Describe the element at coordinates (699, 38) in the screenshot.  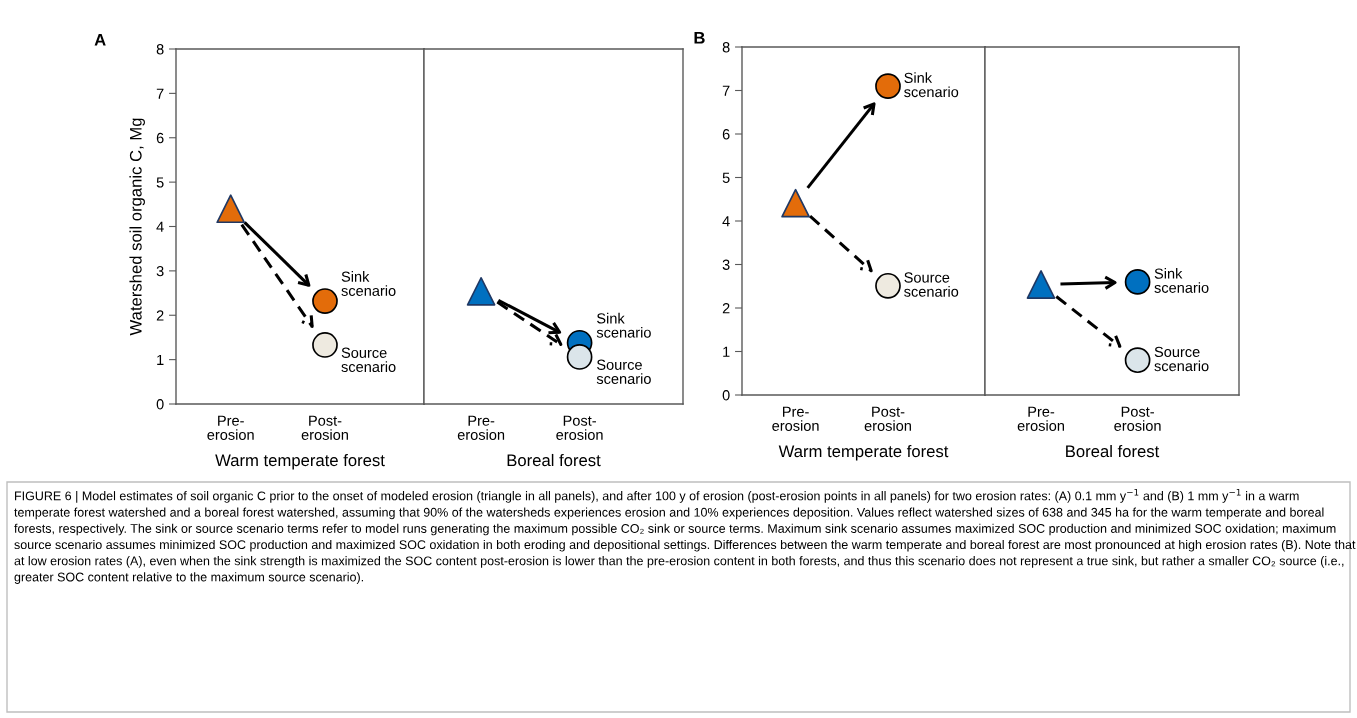
I see `chart-title: B` at that location.